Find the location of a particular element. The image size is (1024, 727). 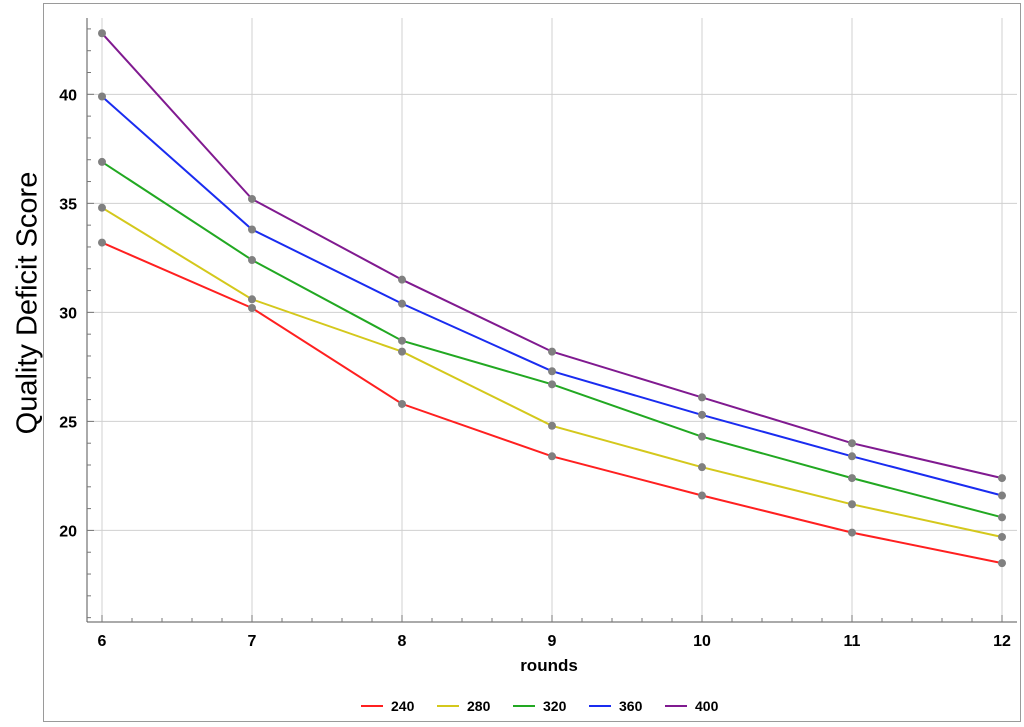

x-tick-label: 10 is located at coordinates (702, 641).